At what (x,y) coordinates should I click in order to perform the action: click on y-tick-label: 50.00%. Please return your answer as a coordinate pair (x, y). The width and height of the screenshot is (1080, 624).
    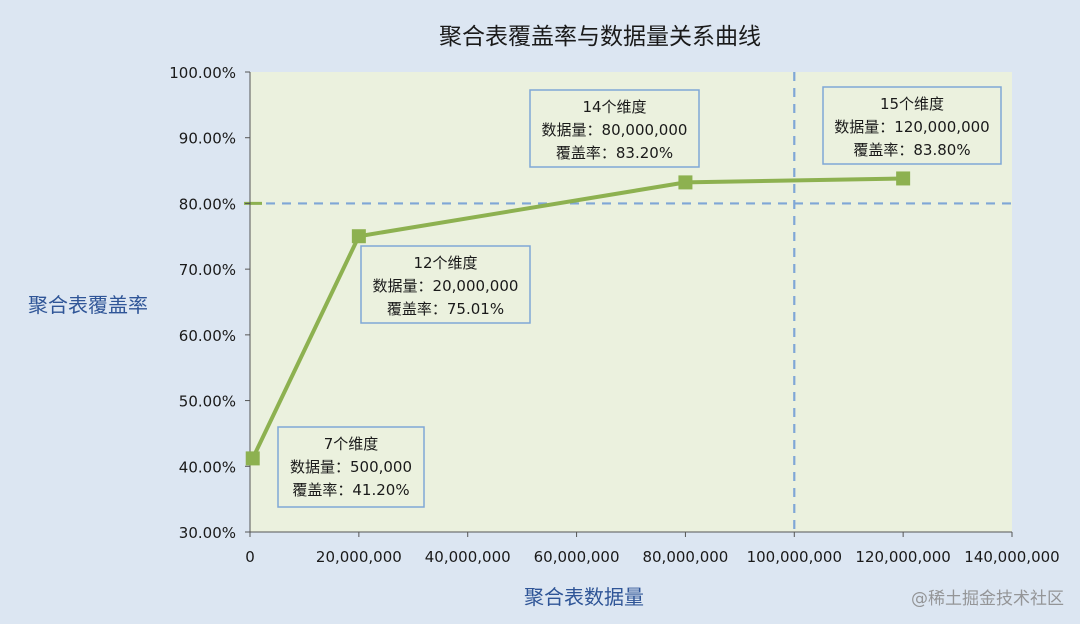
    Looking at the image, I should click on (207, 402).